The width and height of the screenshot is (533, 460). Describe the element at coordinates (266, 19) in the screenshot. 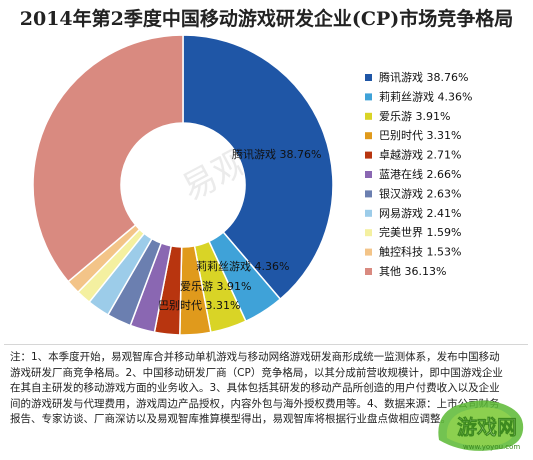

I see `chart-title: 2014年第2季度中国移动游戏研发企业(CP)市场竞争格局` at that location.